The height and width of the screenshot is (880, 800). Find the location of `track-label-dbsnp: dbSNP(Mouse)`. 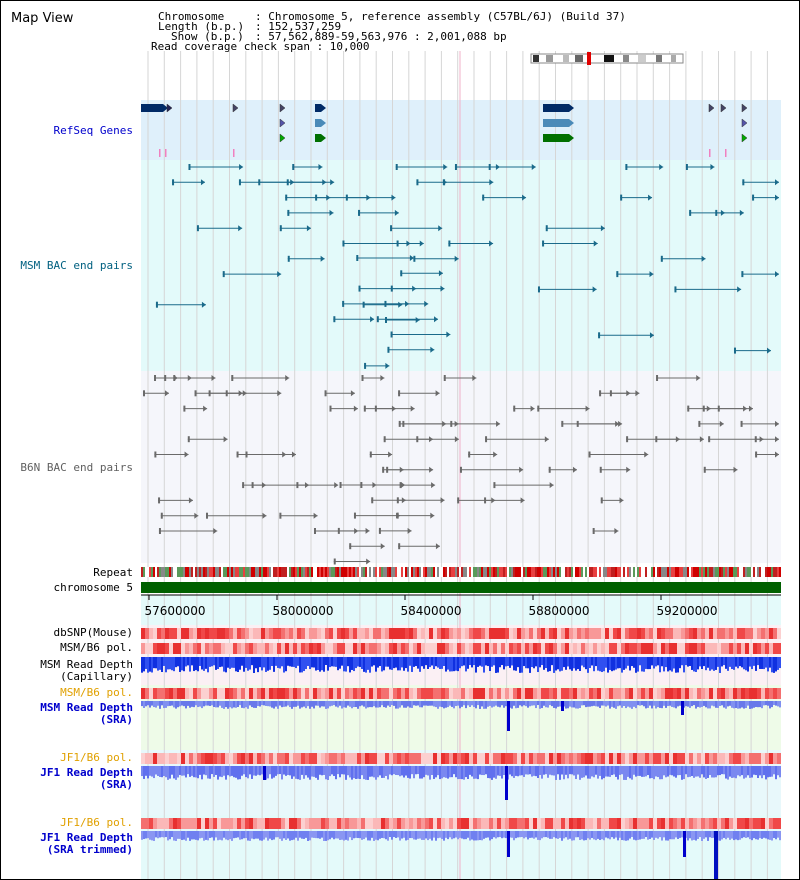

track-label-dbsnp: dbSNP(Mouse) is located at coordinates (93, 632).